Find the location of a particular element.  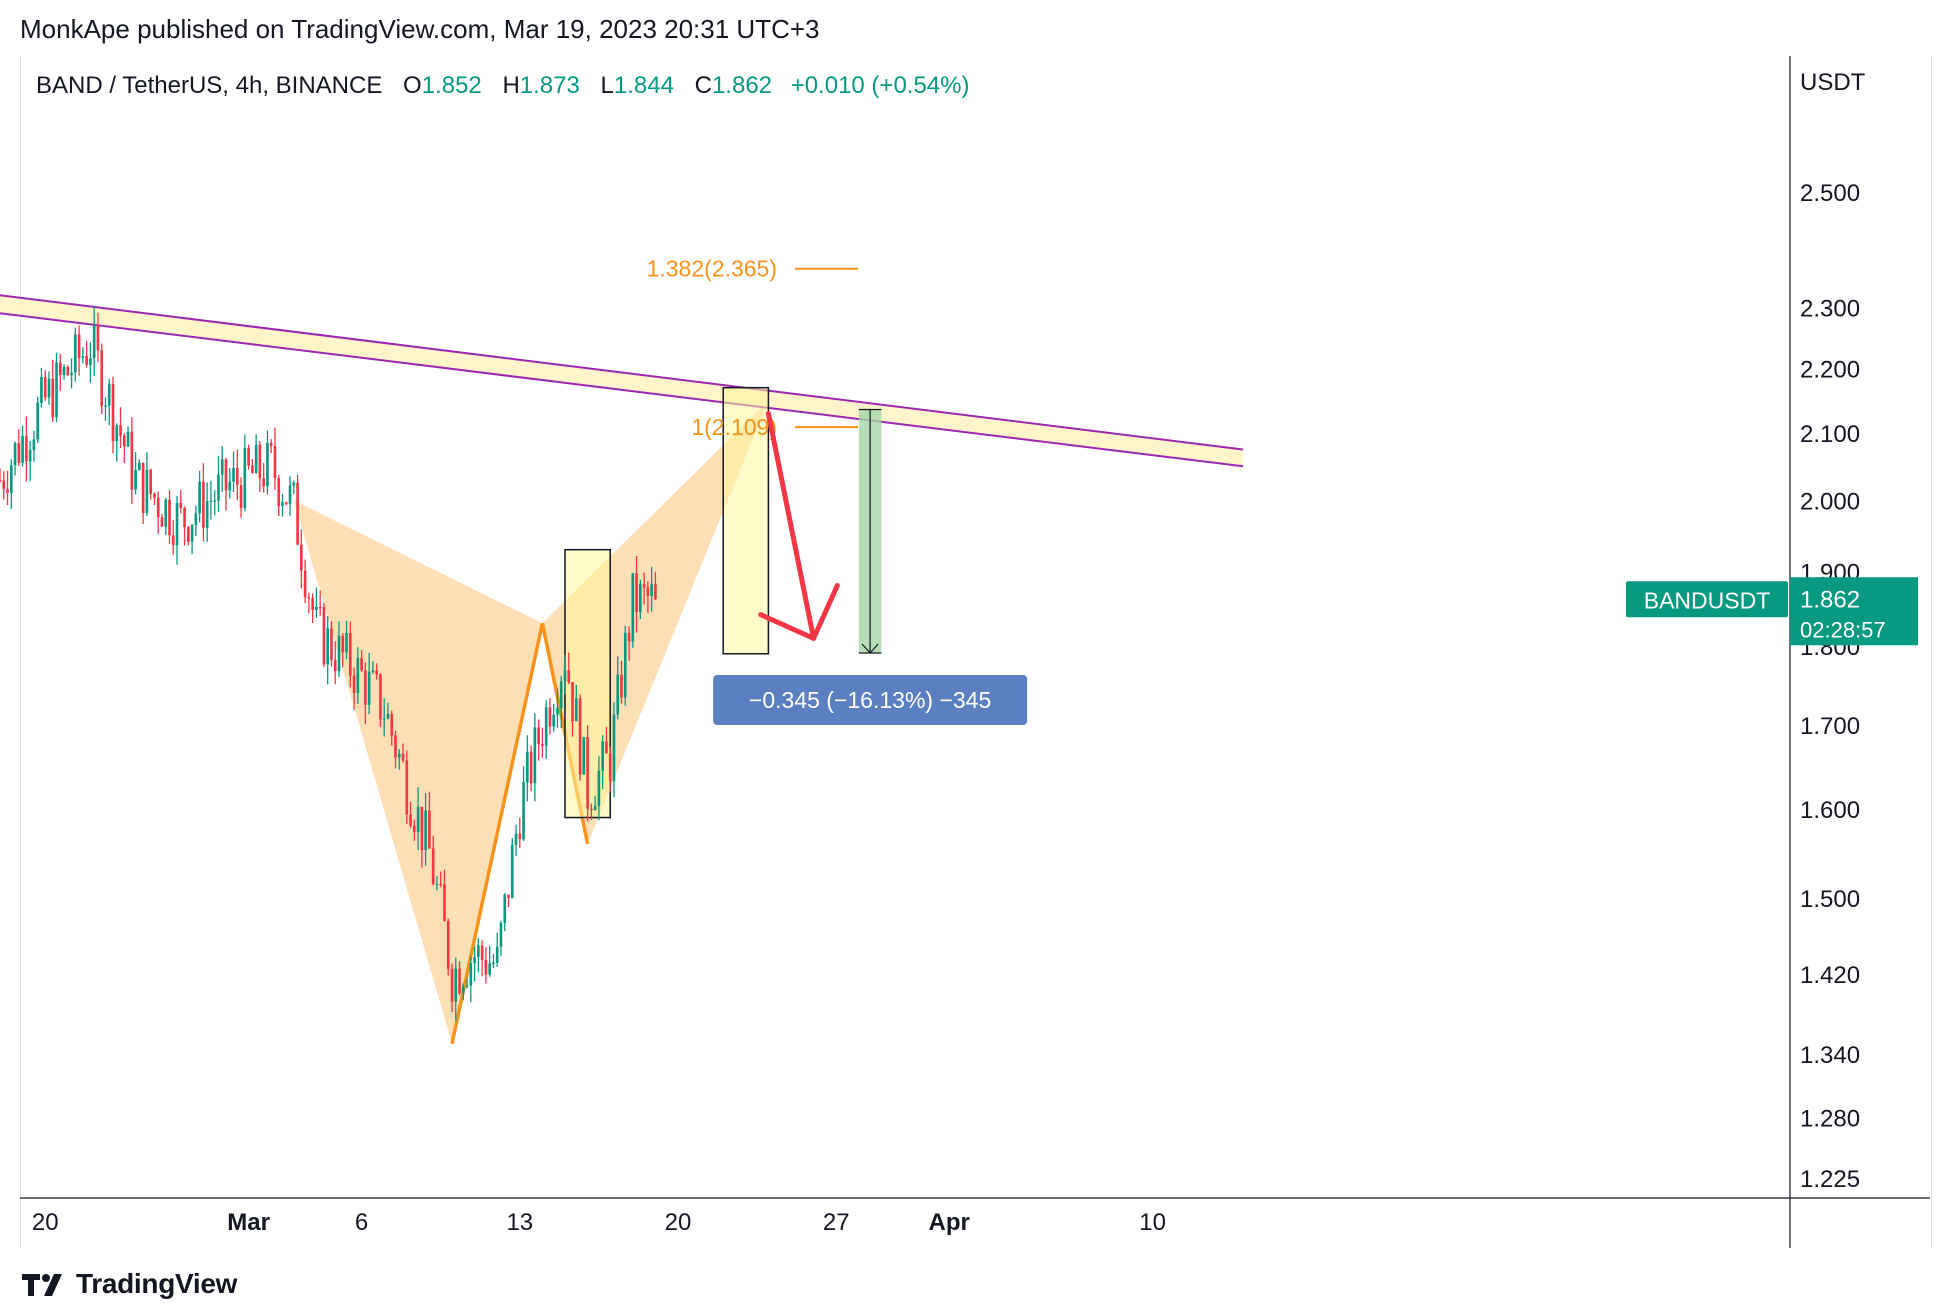

zone-box-prz is located at coordinates (746, 520).